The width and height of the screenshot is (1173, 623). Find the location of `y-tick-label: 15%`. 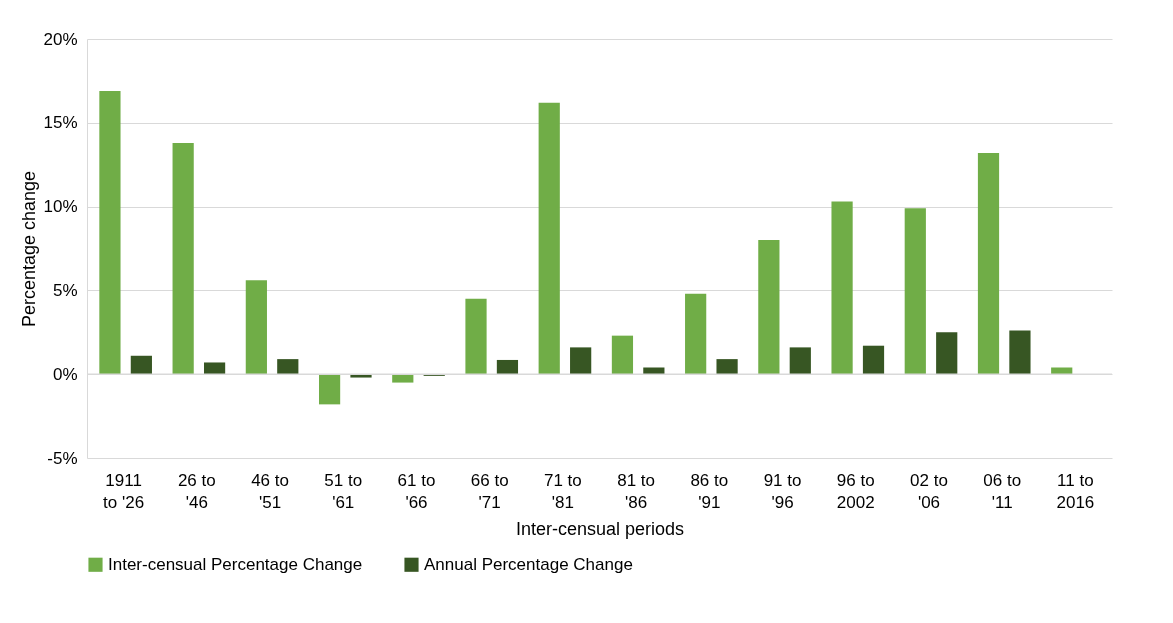

y-tick-label: 15% is located at coordinates (60, 123).